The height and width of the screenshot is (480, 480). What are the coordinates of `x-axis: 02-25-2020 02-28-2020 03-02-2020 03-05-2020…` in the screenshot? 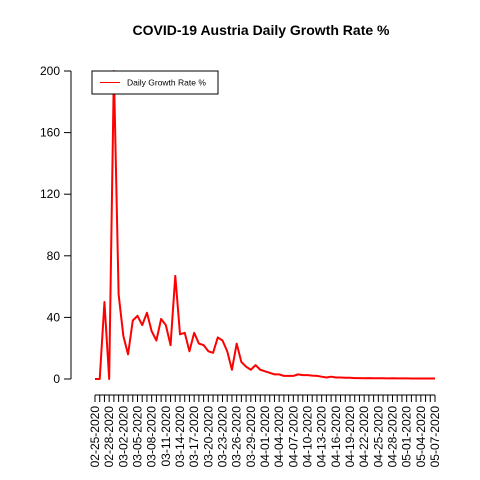 It's located at (265, 431).